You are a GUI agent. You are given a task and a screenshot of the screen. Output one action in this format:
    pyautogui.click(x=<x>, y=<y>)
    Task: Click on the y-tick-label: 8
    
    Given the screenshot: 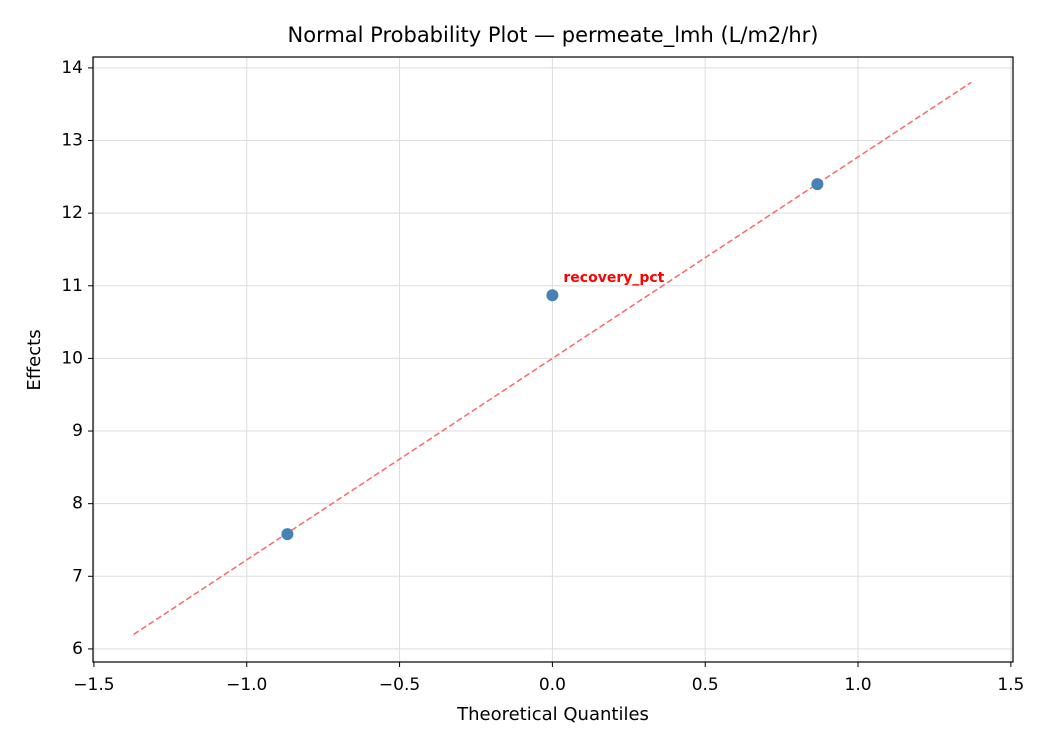 What is the action you would take?
    pyautogui.click(x=77, y=504)
    